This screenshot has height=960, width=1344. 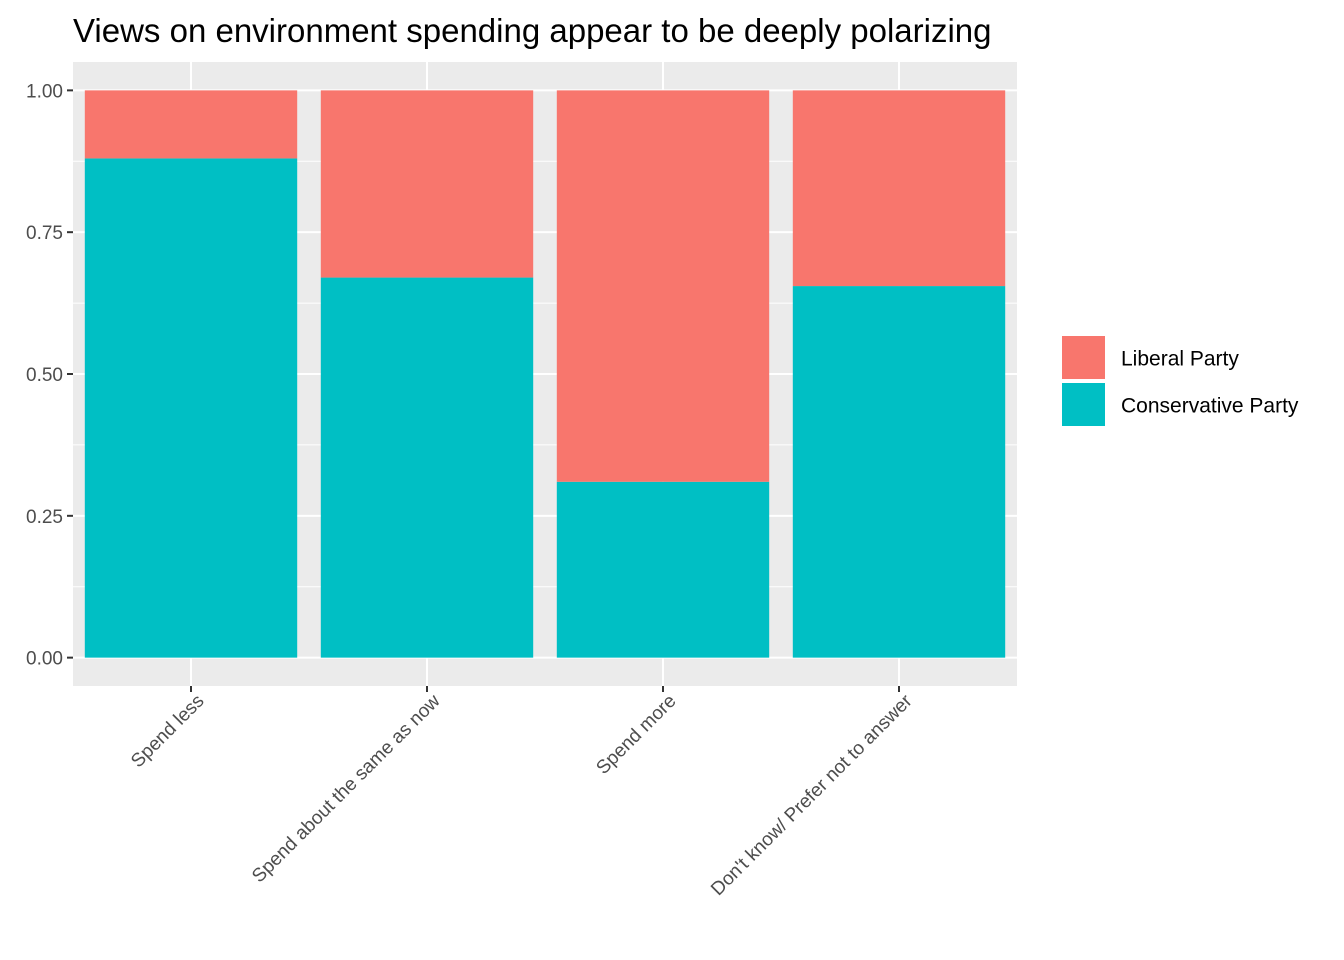 I want to click on y-tick-label: 0.50, so click(x=44, y=375).